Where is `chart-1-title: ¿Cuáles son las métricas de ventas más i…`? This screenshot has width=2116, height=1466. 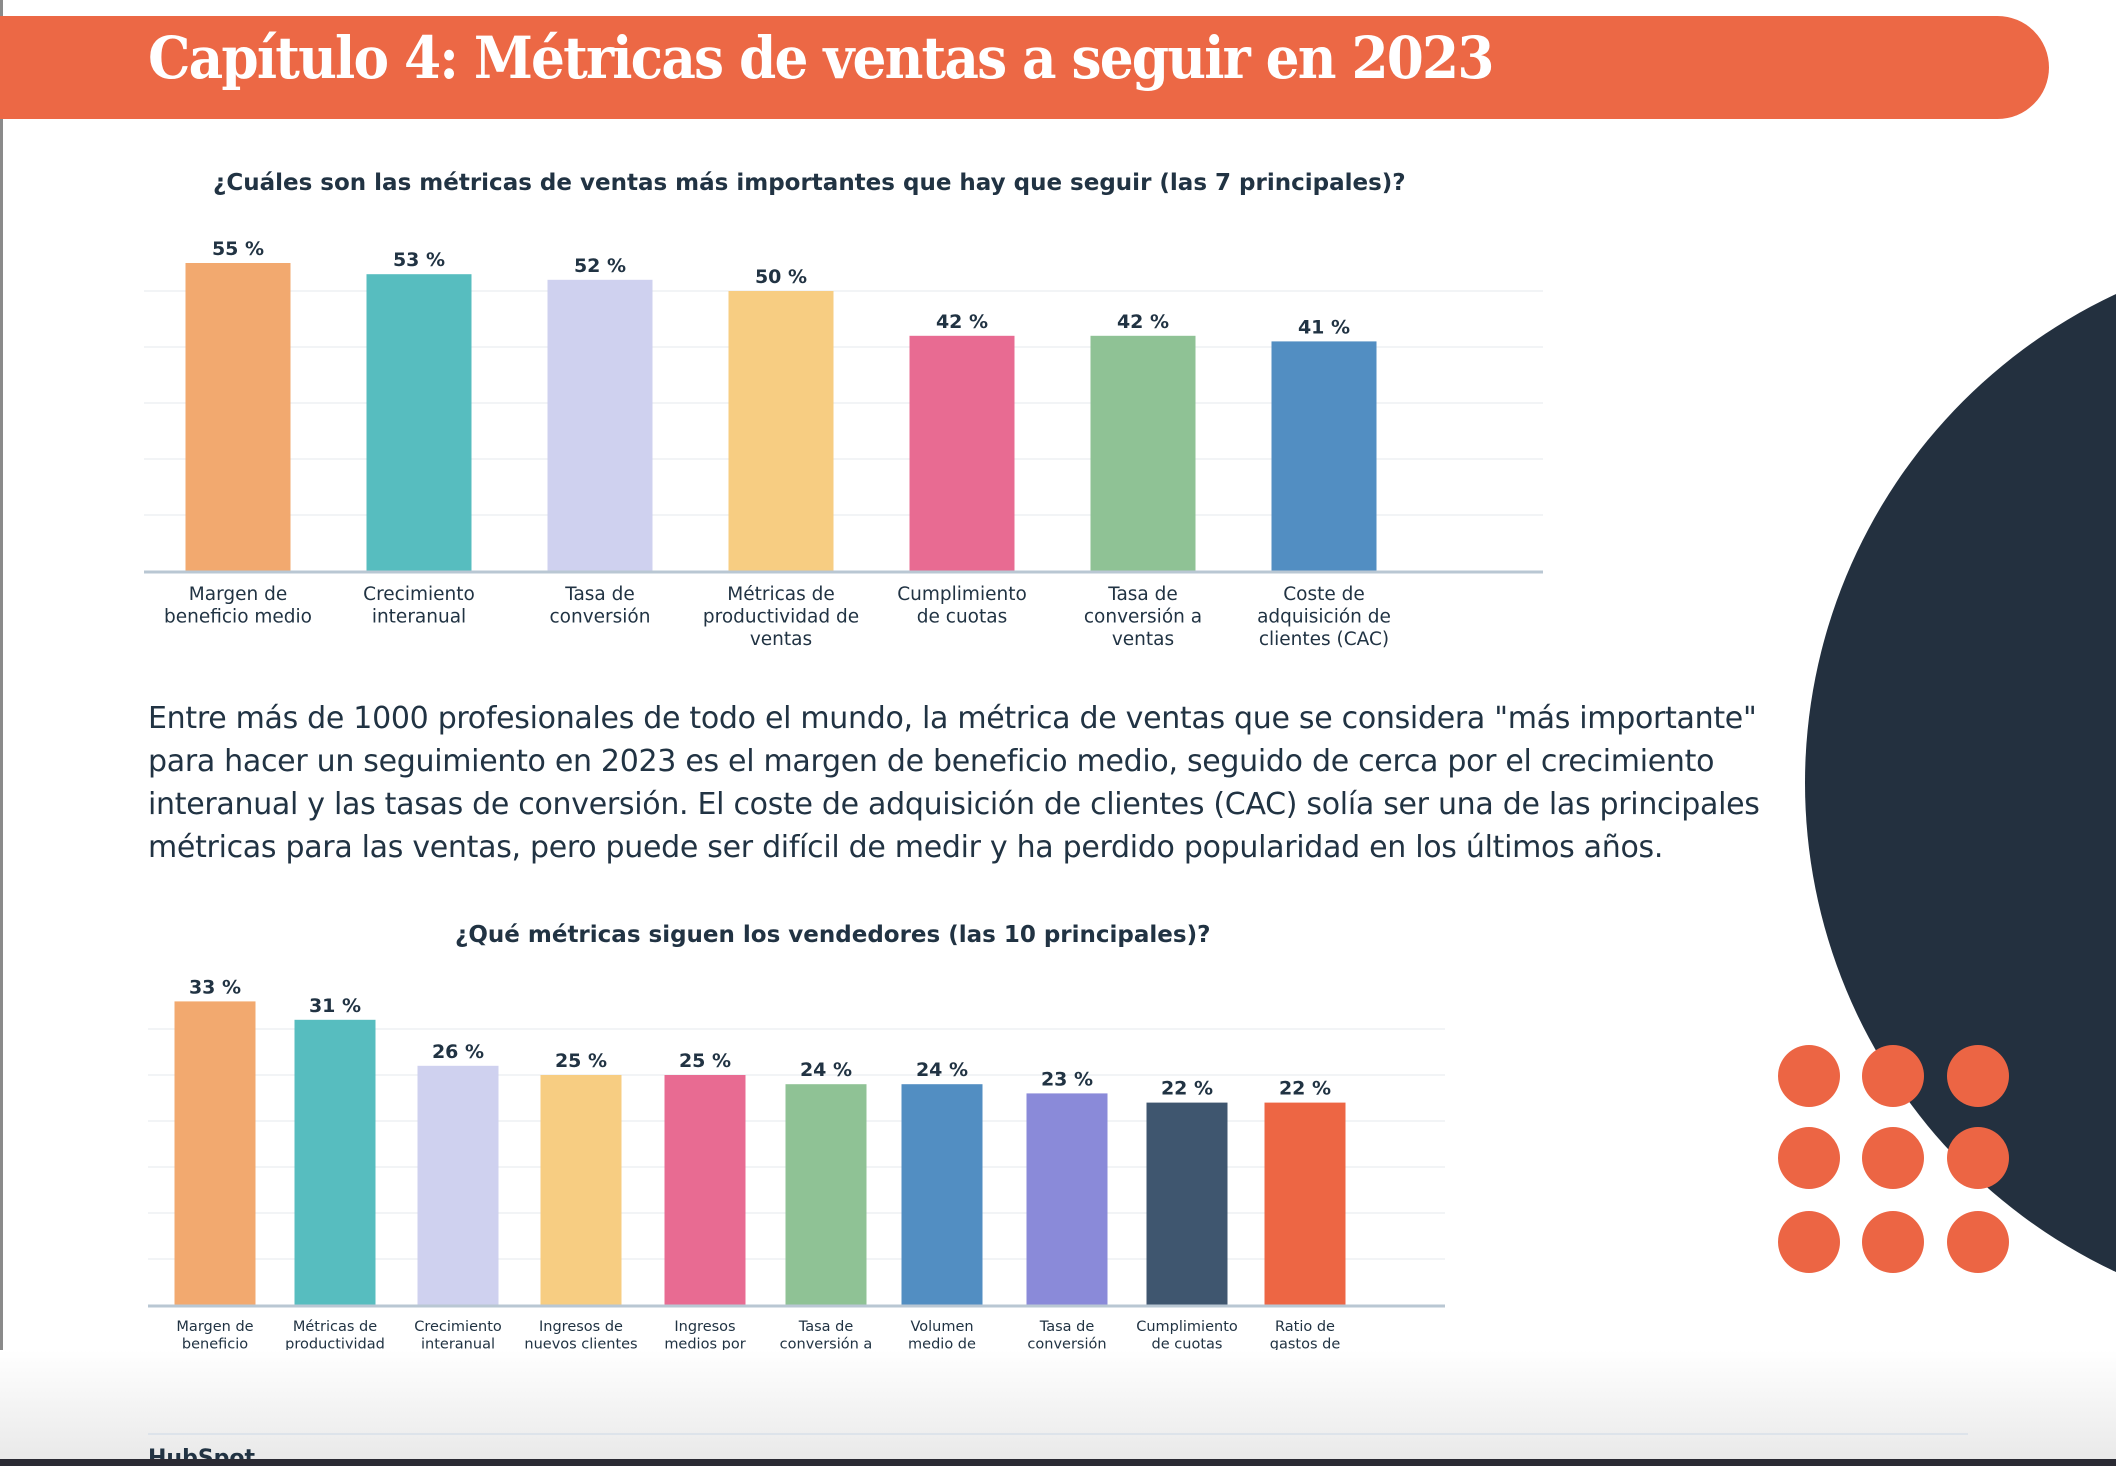 chart-1-title: ¿Cuáles son las métricas de ventas más i… is located at coordinates (809, 183).